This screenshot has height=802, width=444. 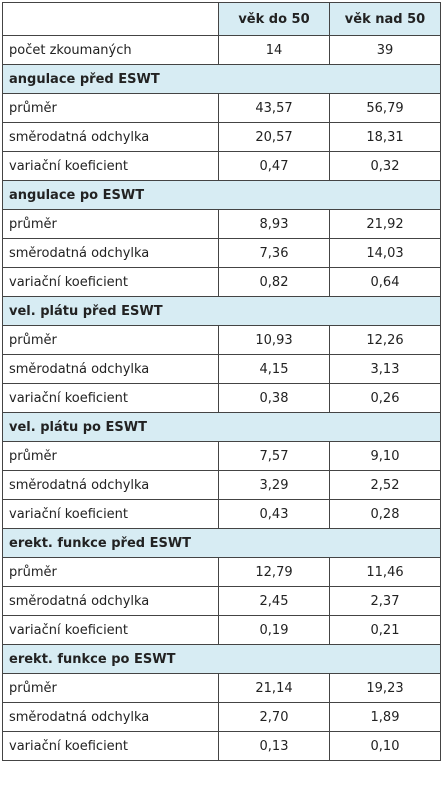 I want to click on data-row: počet zkoumaných 14 39, so click(x=221, y=50).